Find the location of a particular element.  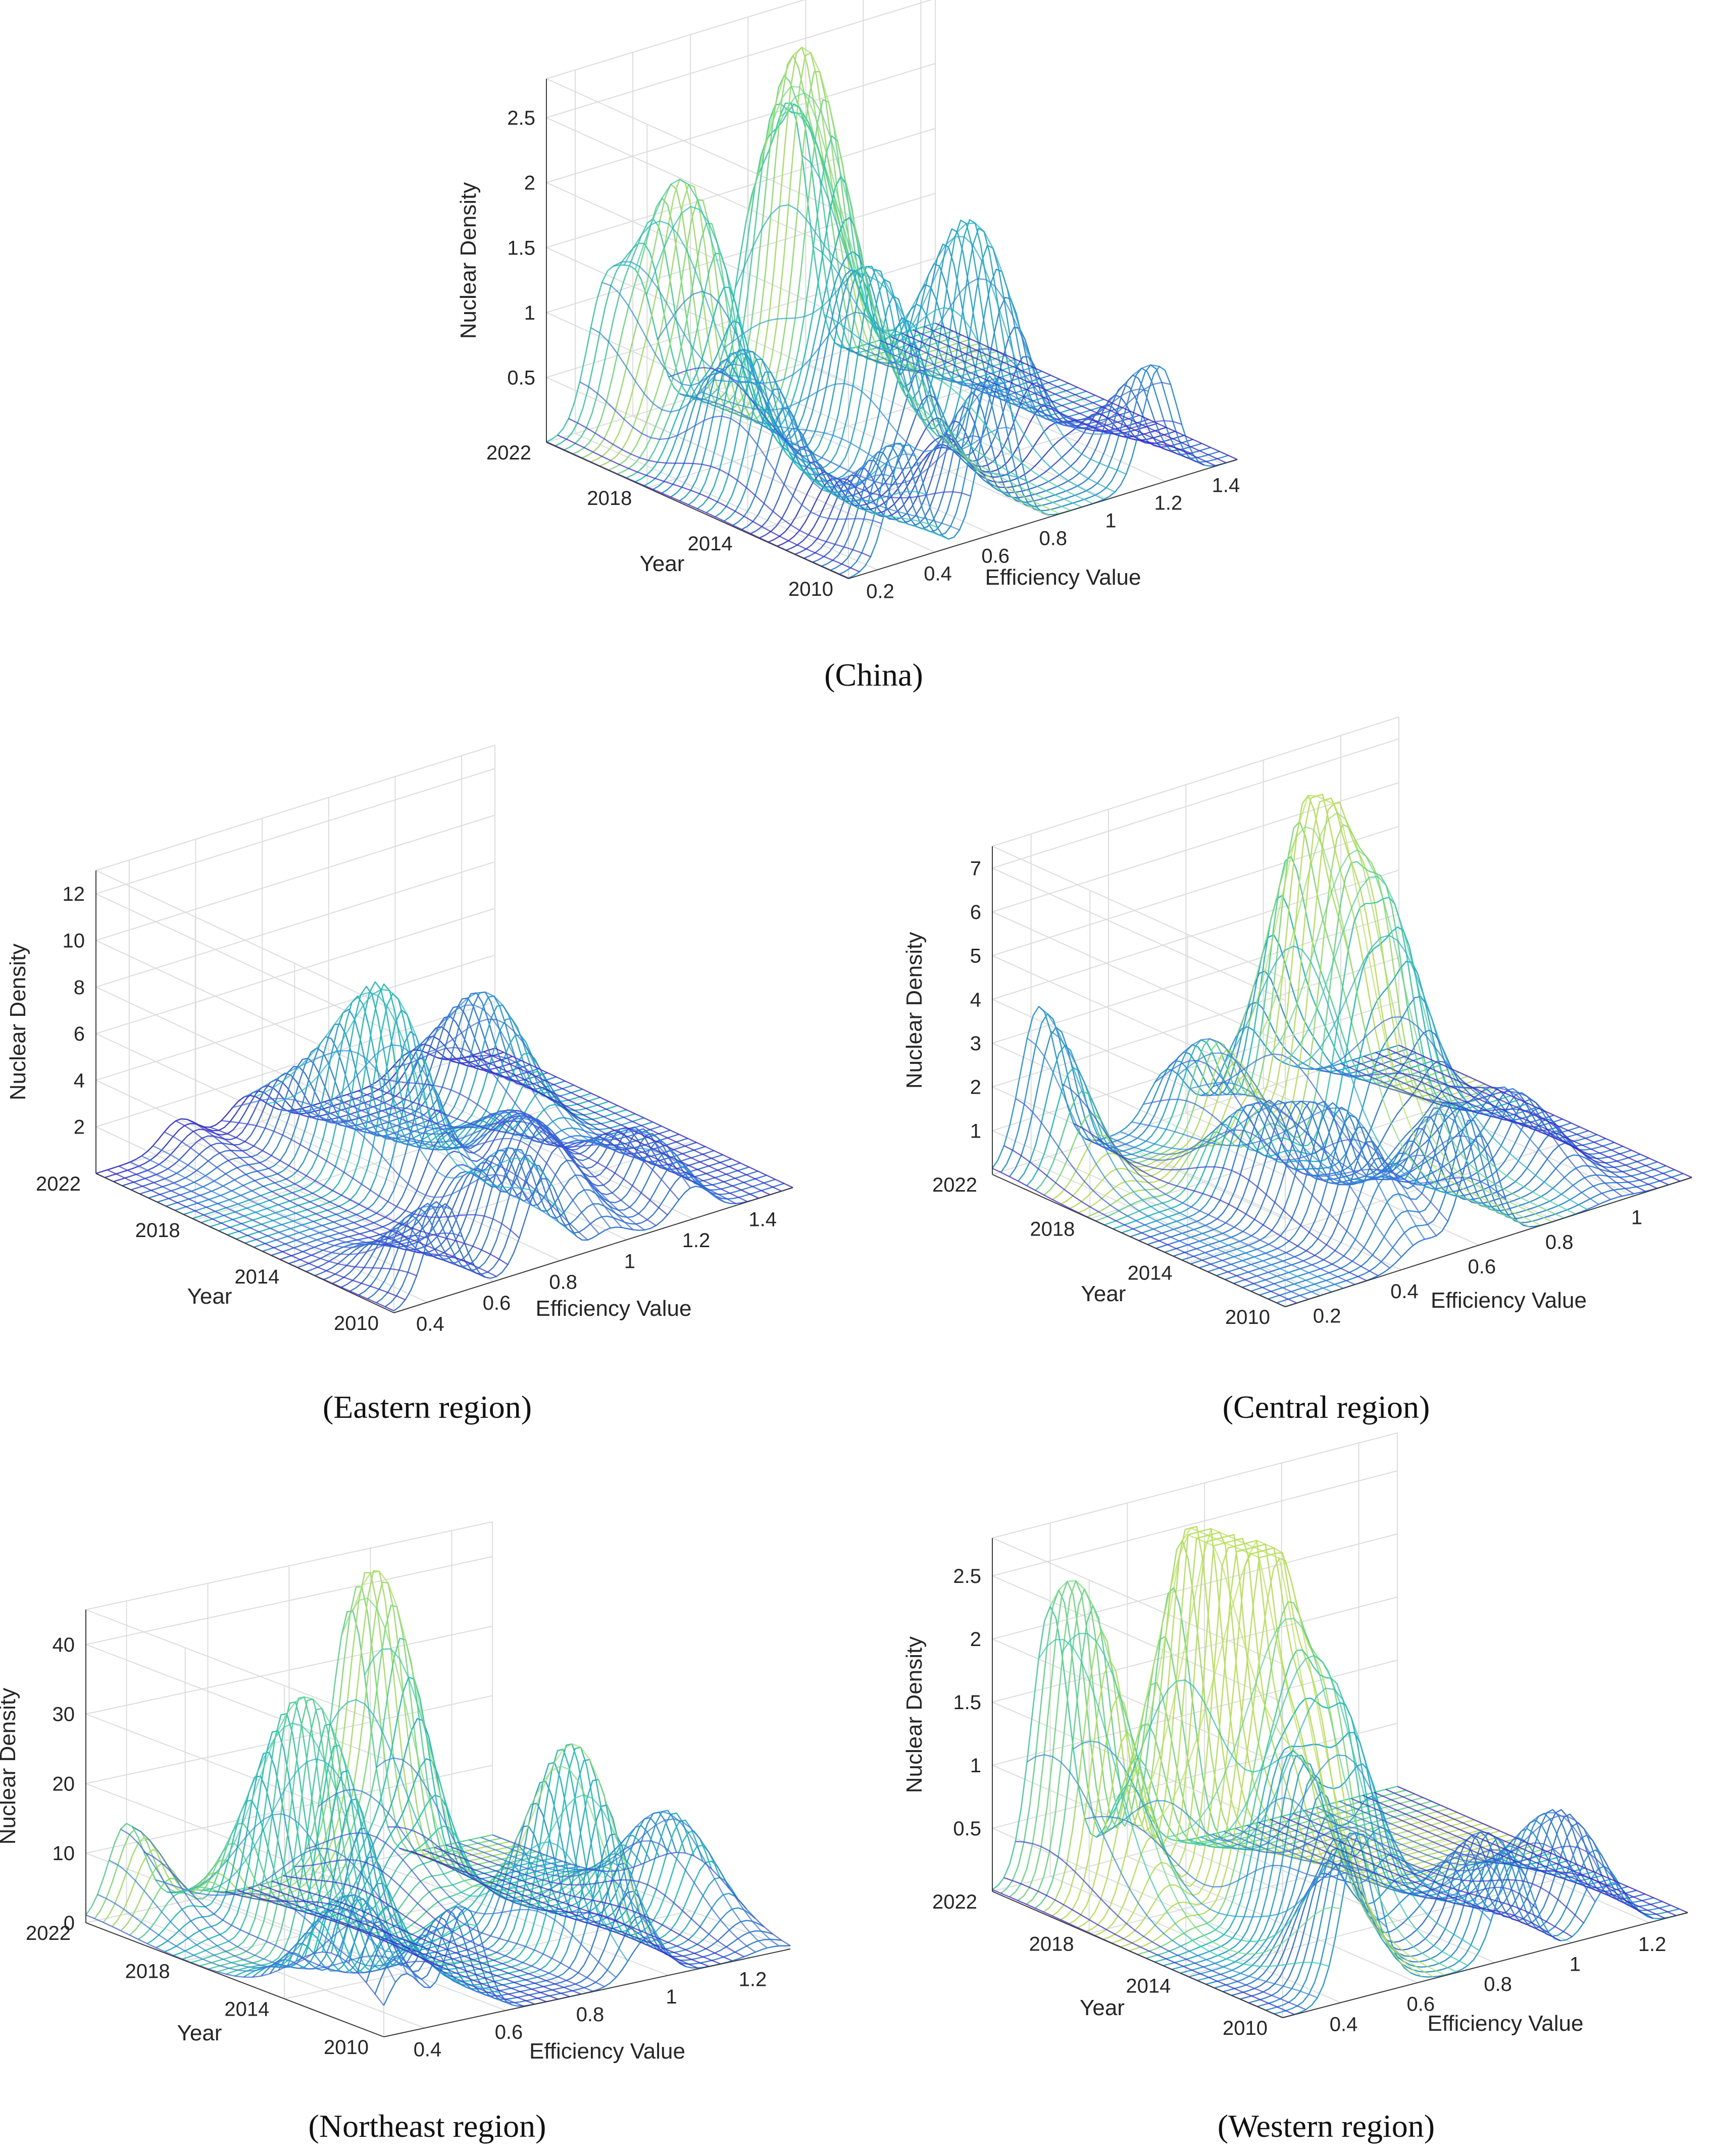

z-tick-label: 1 is located at coordinates (976, 1131).